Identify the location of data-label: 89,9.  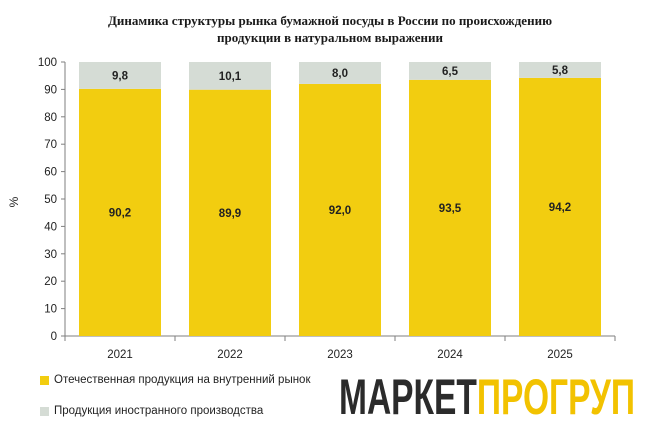
(230, 214).